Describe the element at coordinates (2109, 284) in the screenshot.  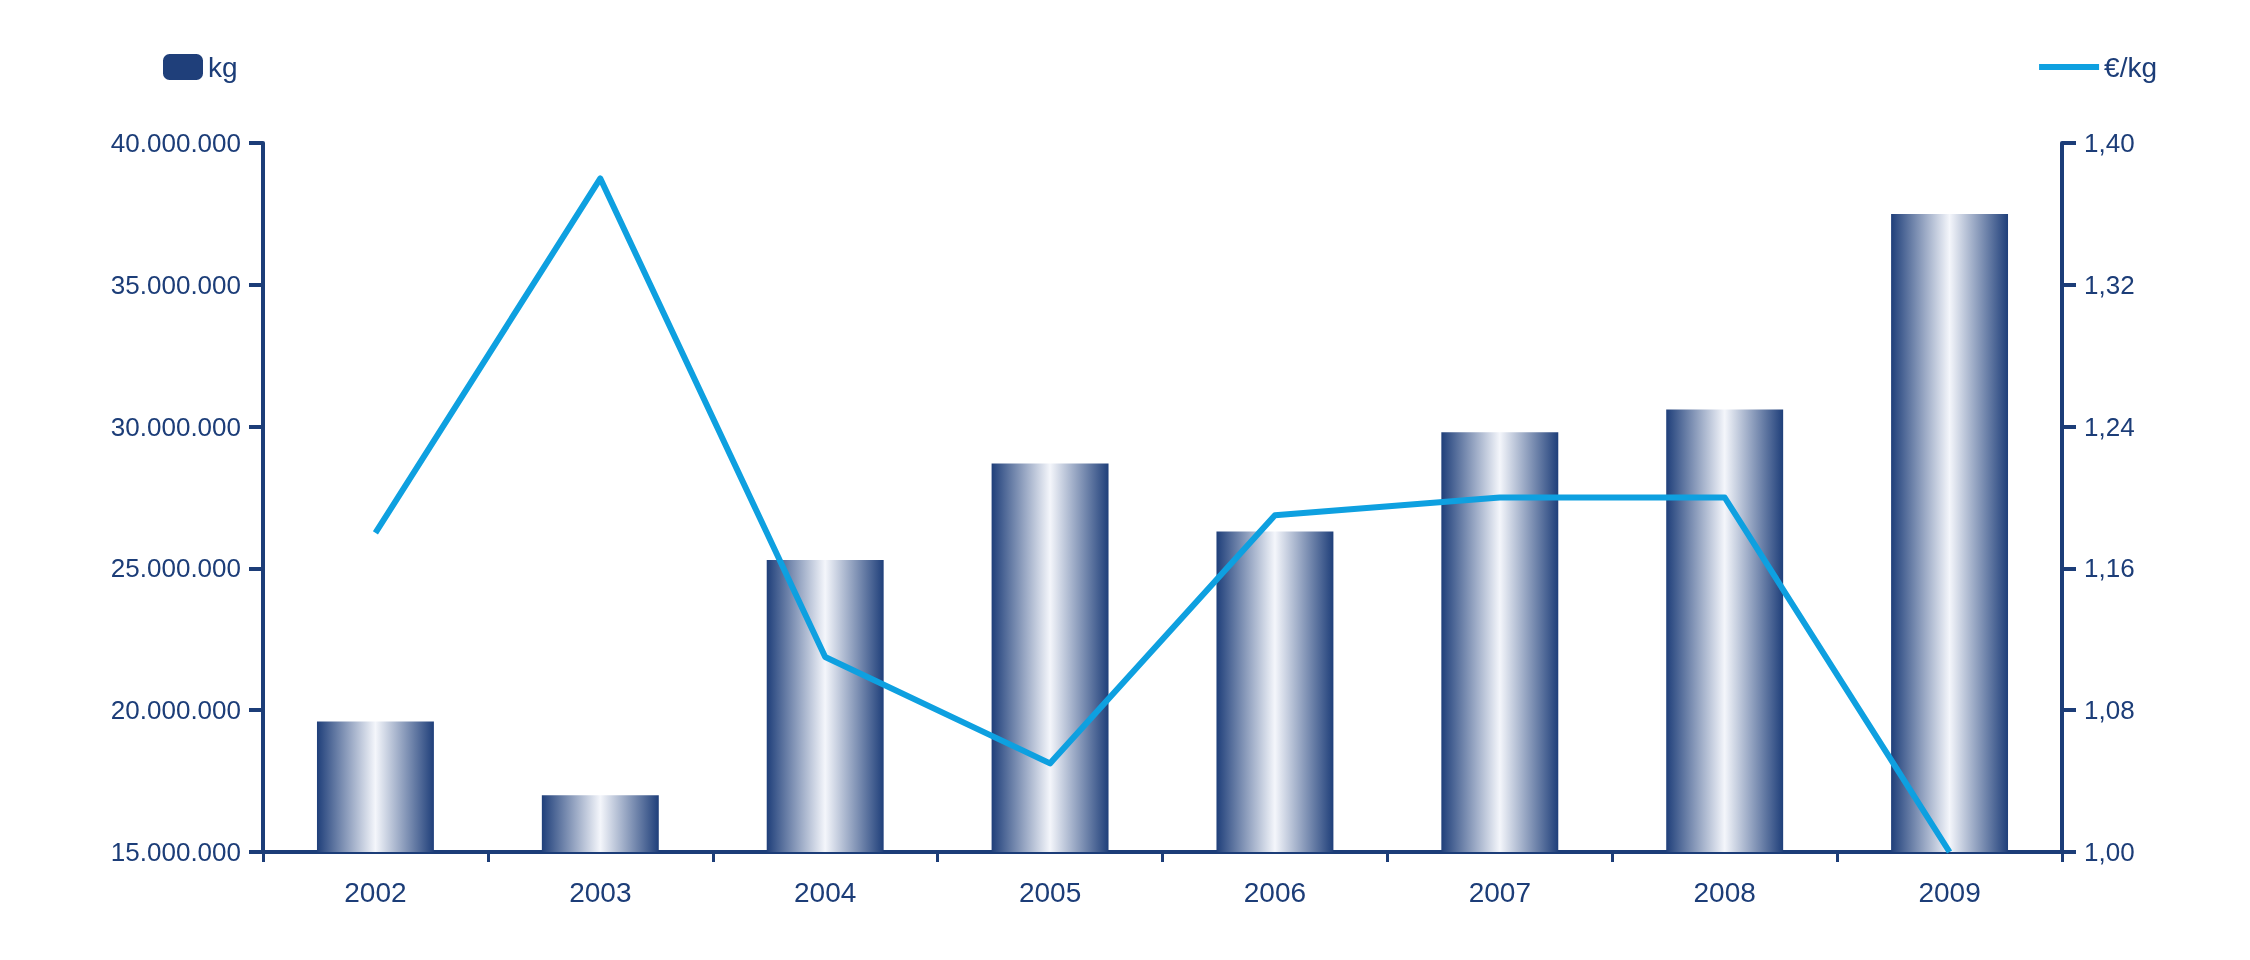
I see `y2-tick-label: 1,32` at that location.